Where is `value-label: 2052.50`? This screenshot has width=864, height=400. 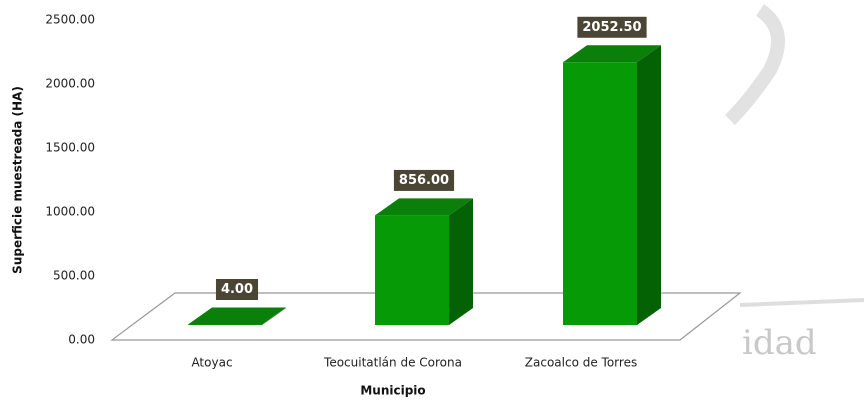
value-label: 2052.50 is located at coordinates (611, 27).